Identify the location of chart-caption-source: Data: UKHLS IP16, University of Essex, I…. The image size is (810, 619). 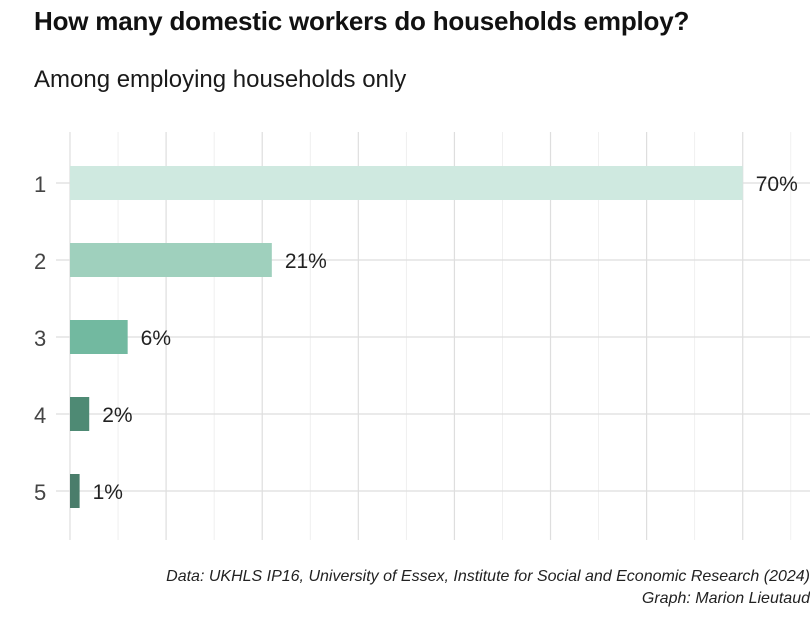
(488, 576).